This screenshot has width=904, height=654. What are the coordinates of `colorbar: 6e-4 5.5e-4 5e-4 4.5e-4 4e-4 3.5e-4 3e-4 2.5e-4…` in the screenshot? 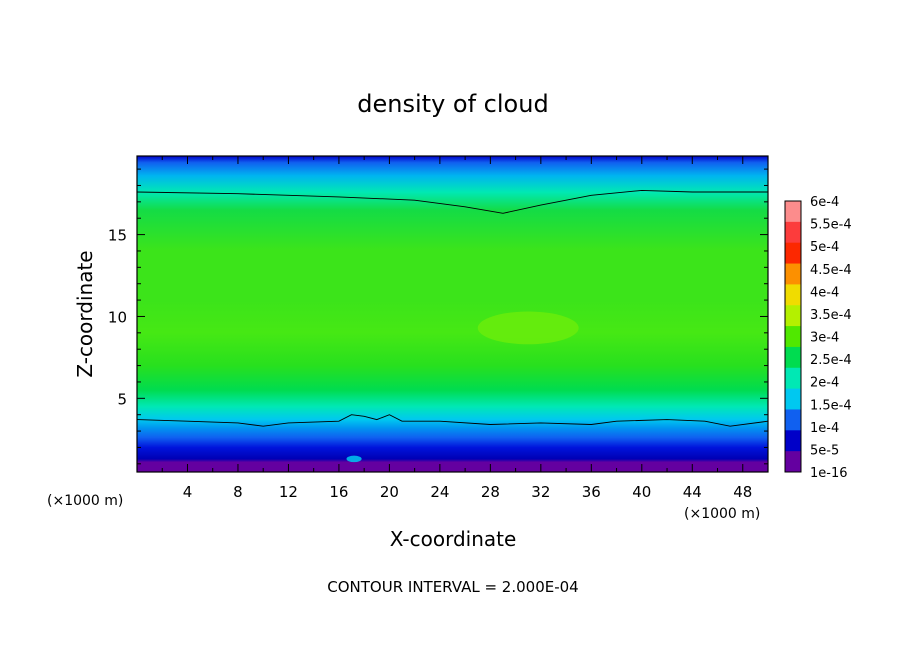 It's located at (818, 338).